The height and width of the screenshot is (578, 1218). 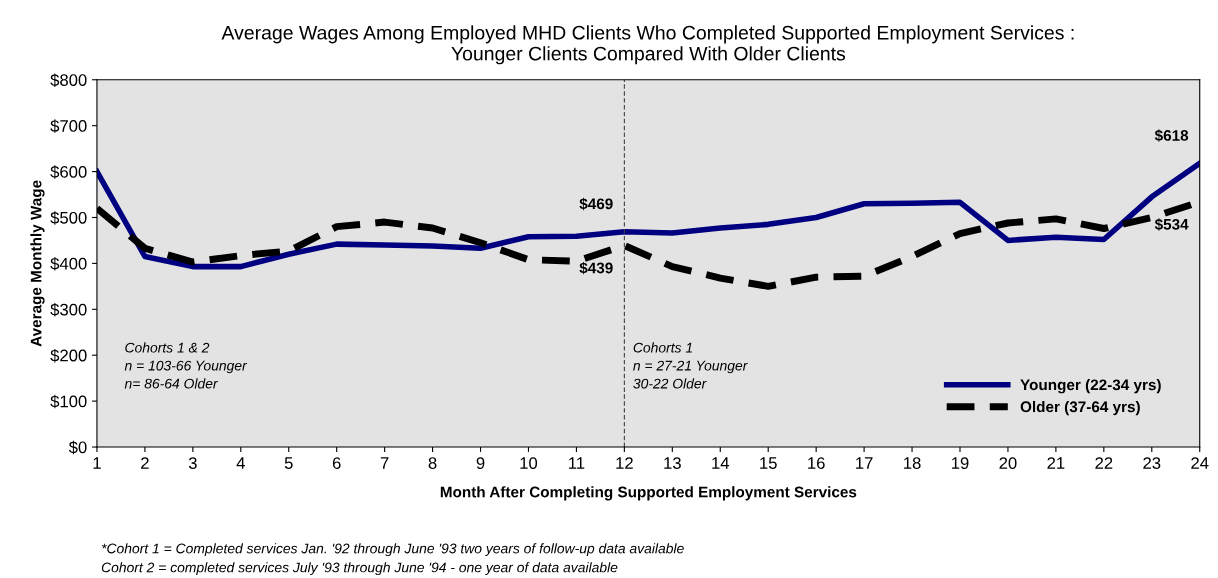 I want to click on x-tick-label: 5, so click(x=288, y=463).